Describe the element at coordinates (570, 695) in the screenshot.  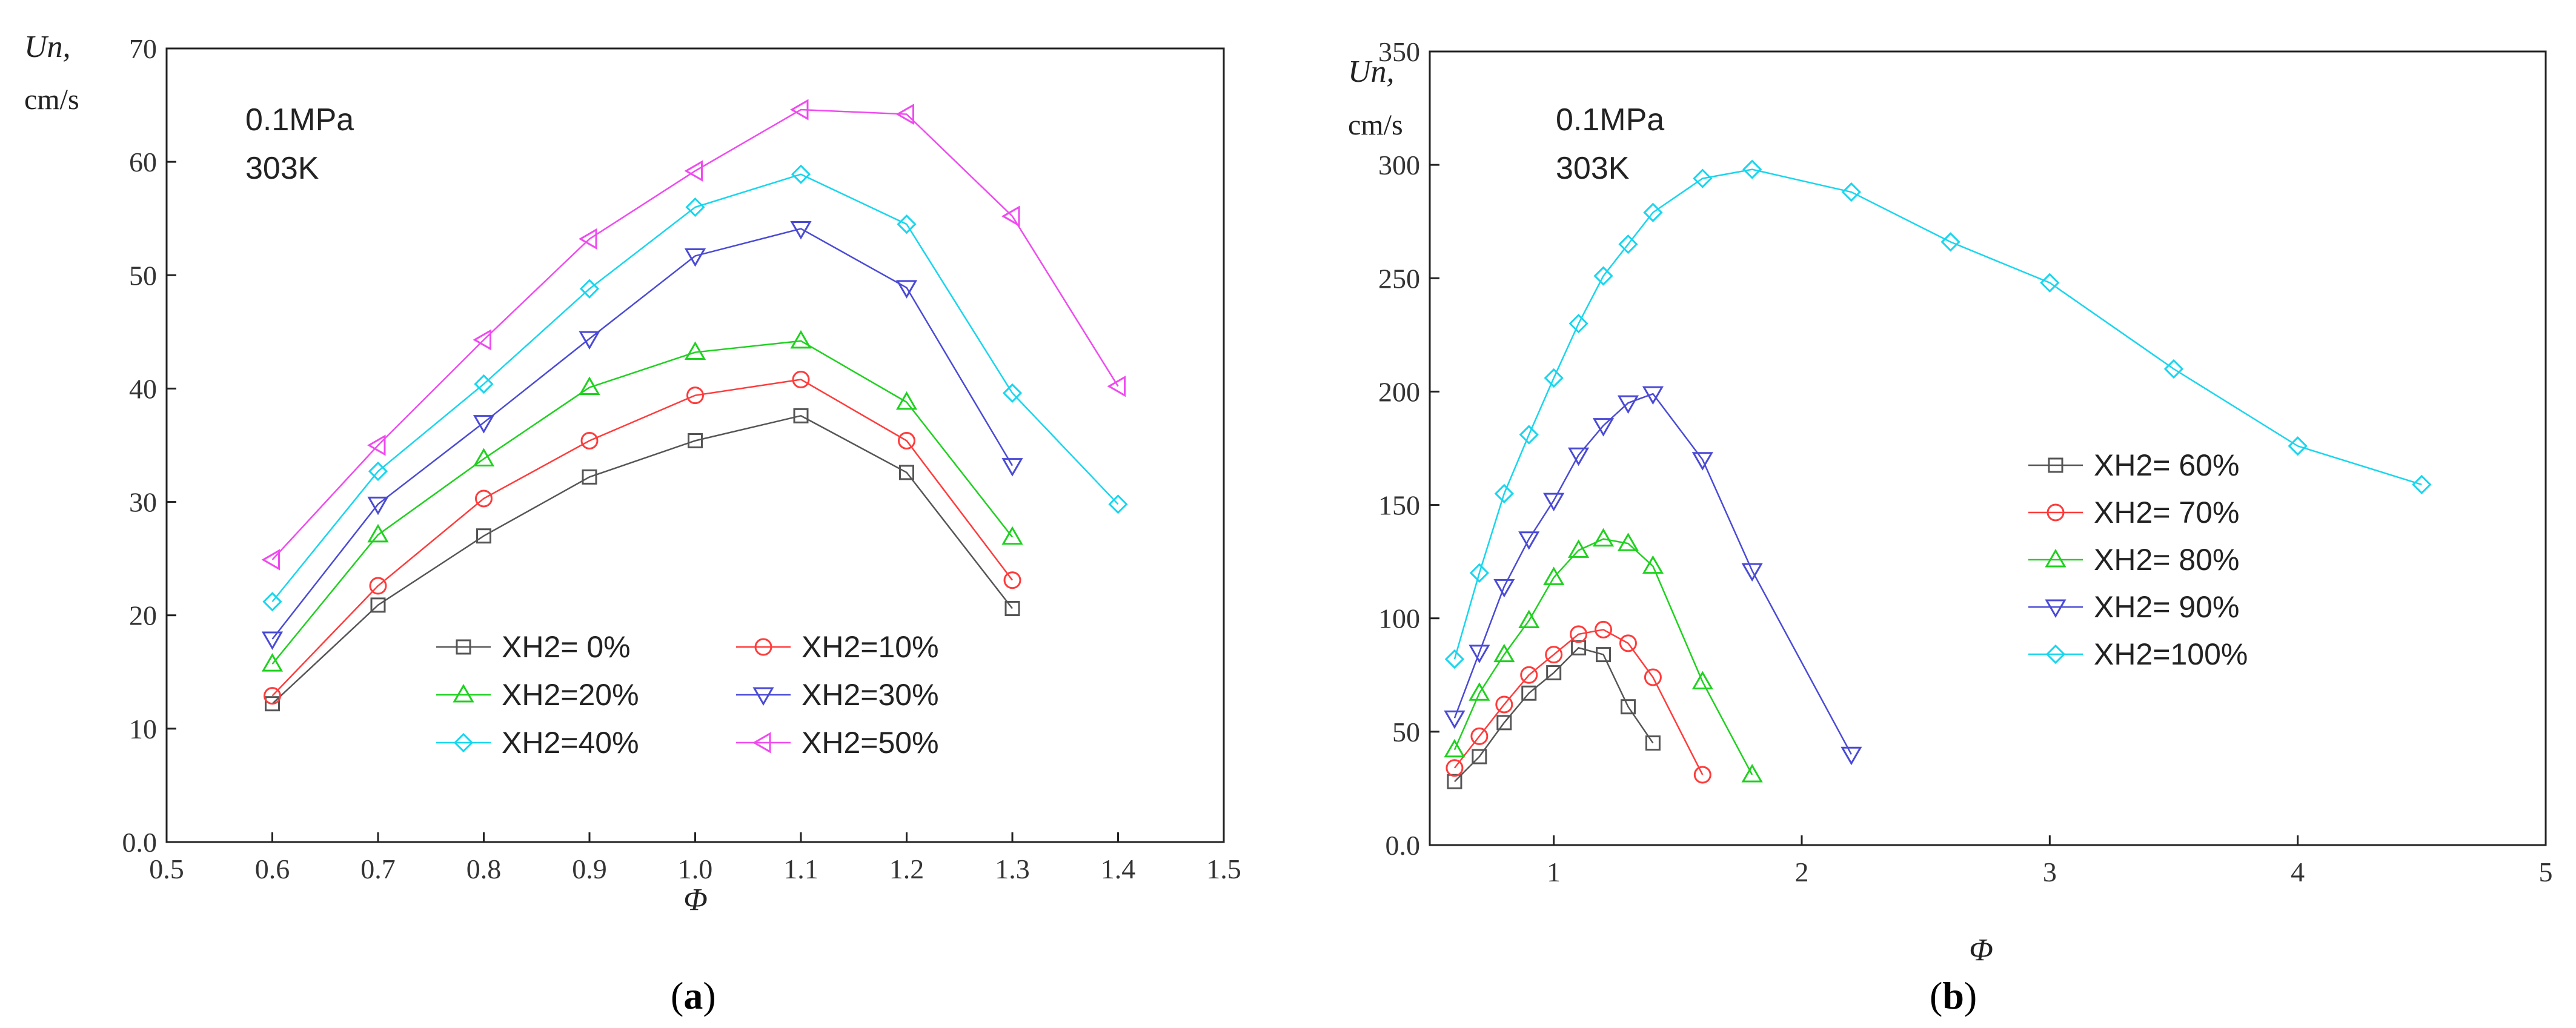
I see `legend-label: XH2=20%` at that location.